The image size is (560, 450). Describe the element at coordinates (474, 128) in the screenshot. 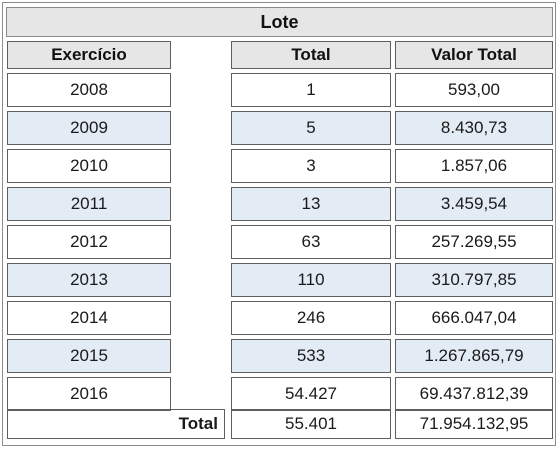

I see `cell-valor-total: 8.430,73` at that location.